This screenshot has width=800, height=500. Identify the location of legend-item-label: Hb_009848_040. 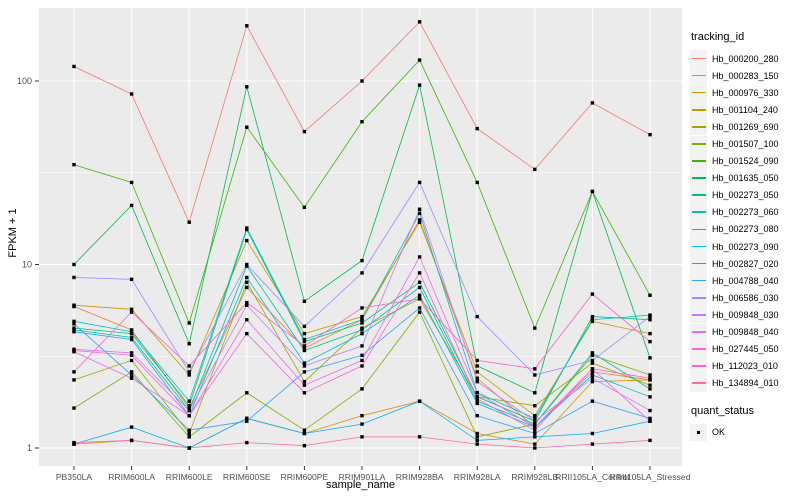
(745, 332).